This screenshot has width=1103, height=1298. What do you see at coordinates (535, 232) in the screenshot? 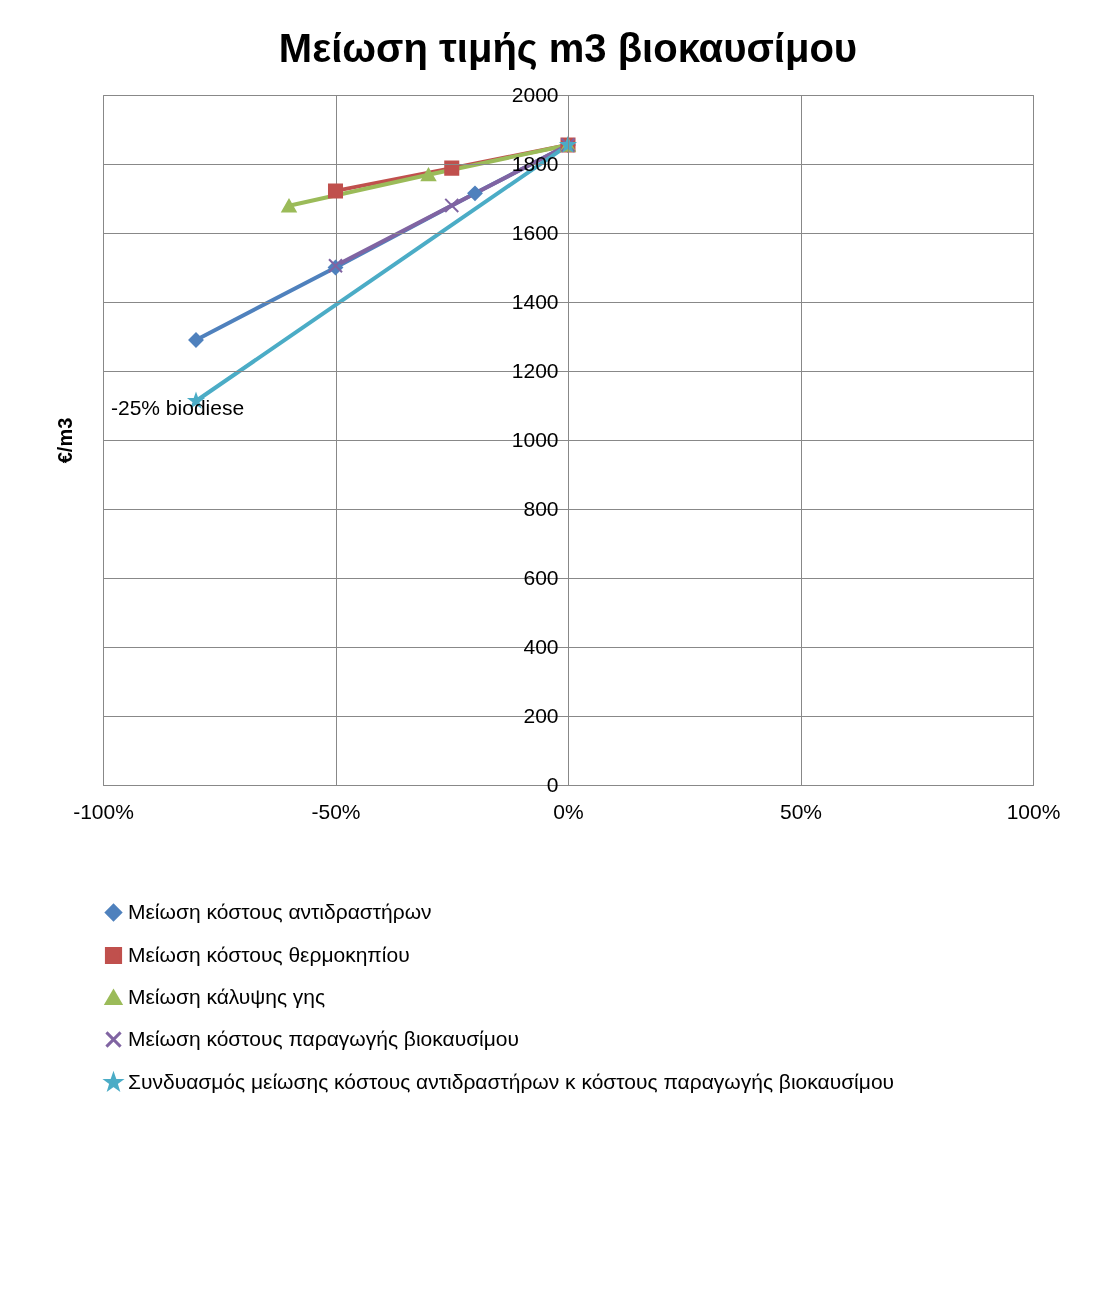
I see `y-tick-label: 1600` at bounding box center [535, 232].